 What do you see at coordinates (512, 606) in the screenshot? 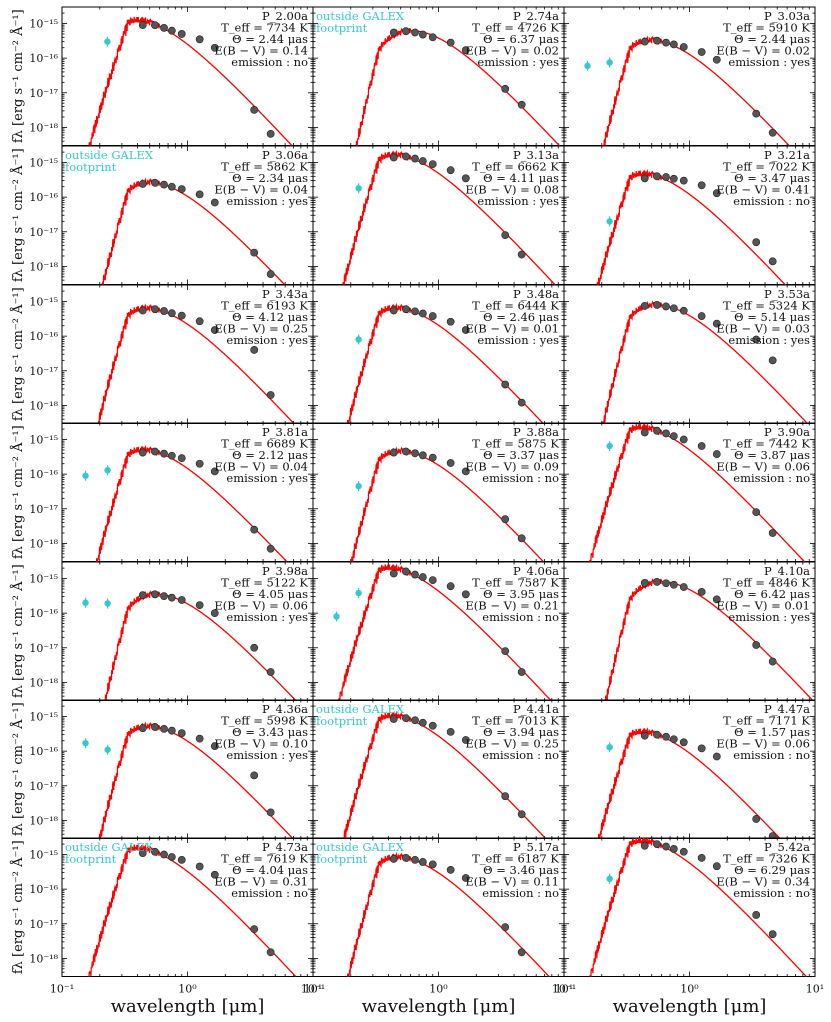
I see `ebv-label: E(B − V) = 0.21` at bounding box center [512, 606].